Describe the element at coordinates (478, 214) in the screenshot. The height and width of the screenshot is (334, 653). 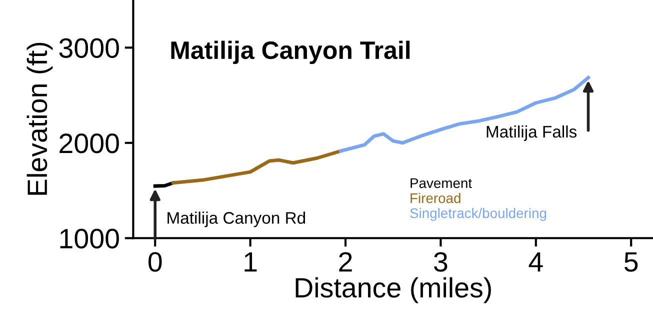
I see `text: Singletrack/bouldering` at that location.